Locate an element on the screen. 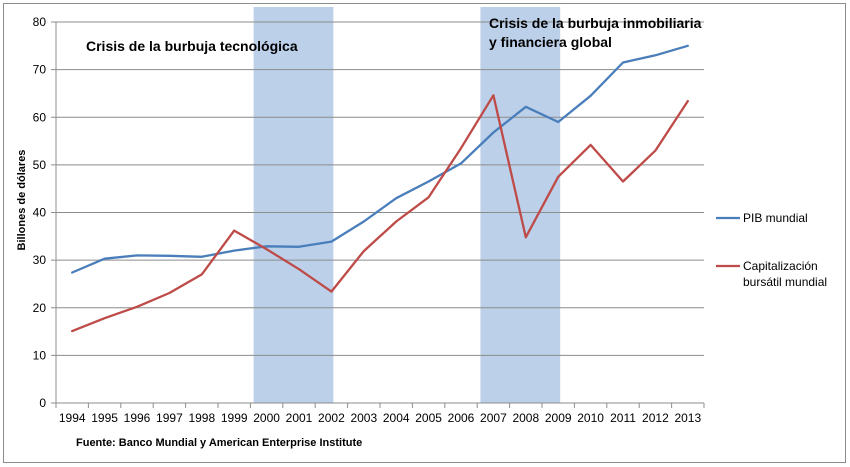 Image resolution: width=850 pixels, height=467 pixels. x-tick-label: 2002 is located at coordinates (331, 418).